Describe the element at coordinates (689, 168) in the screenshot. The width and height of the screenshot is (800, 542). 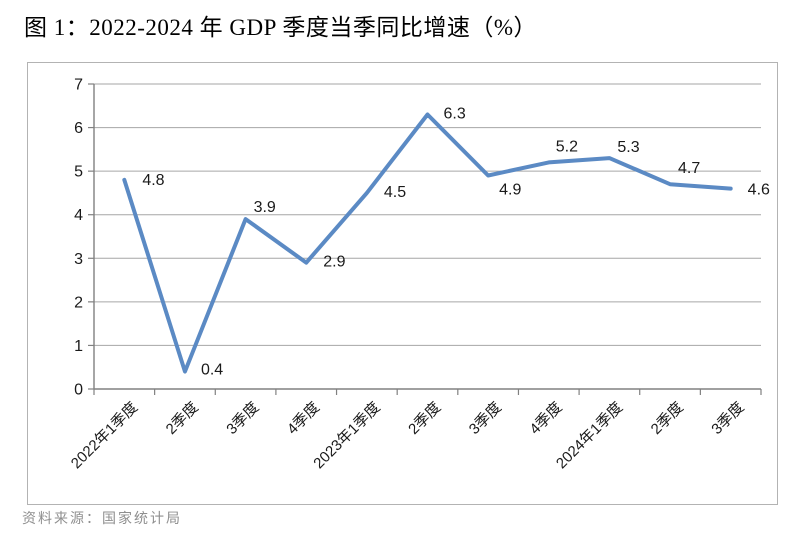
I see `data-point-label: 4.7` at that location.